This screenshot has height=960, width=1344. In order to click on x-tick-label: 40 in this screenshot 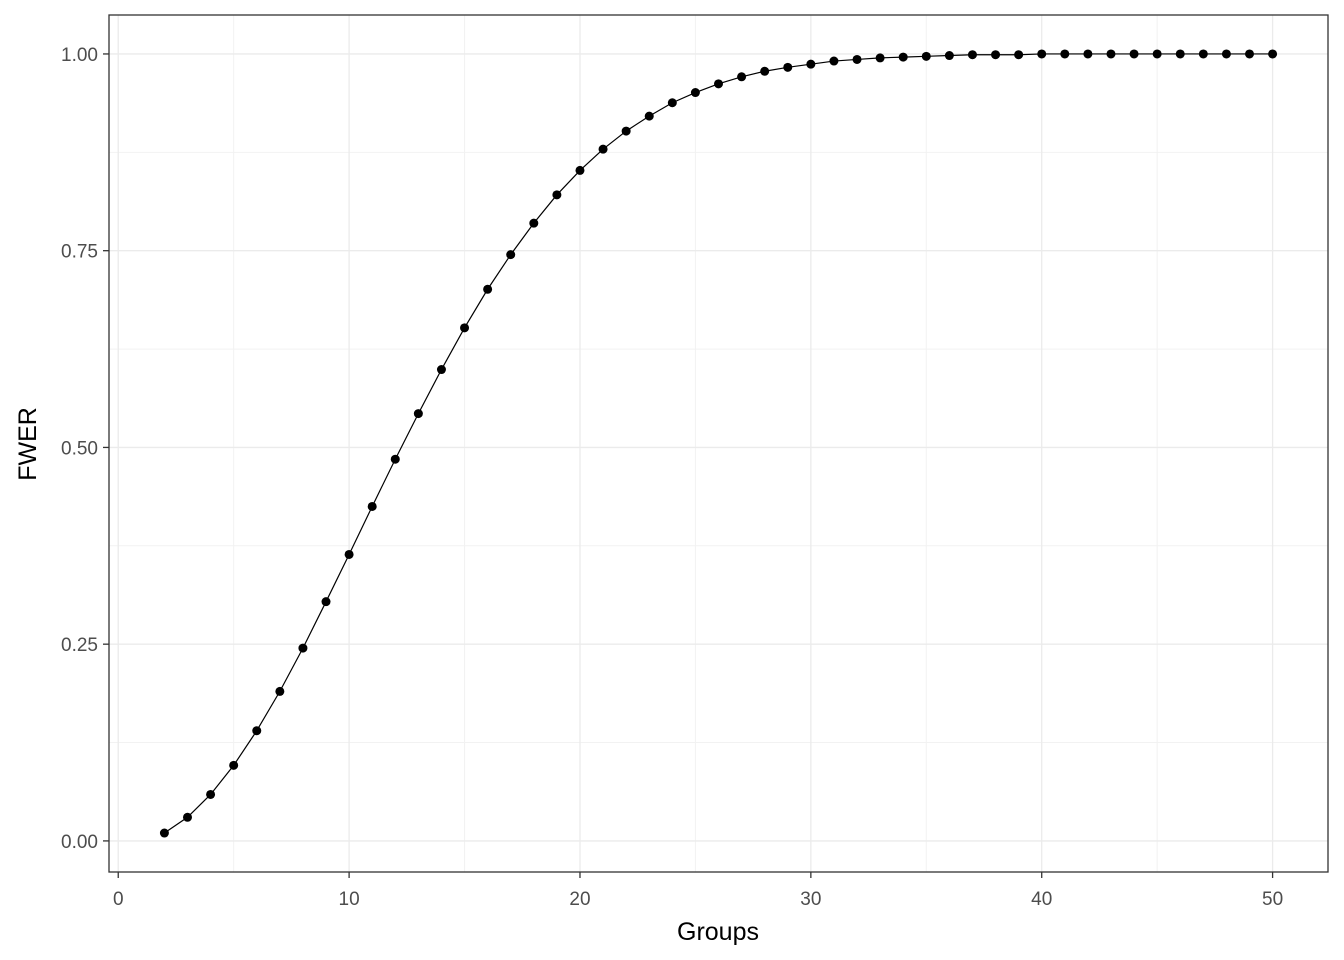, I will do `click(1041, 899)`.